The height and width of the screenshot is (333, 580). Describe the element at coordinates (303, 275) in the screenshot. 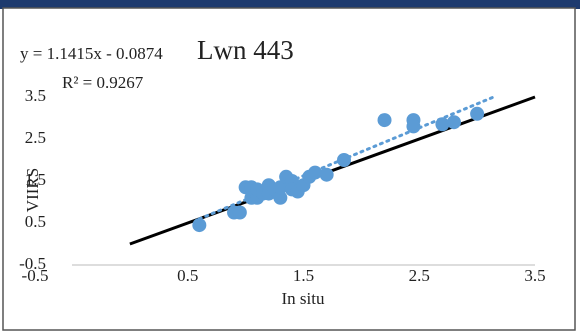

I see `x-tick-label: 1.5` at that location.